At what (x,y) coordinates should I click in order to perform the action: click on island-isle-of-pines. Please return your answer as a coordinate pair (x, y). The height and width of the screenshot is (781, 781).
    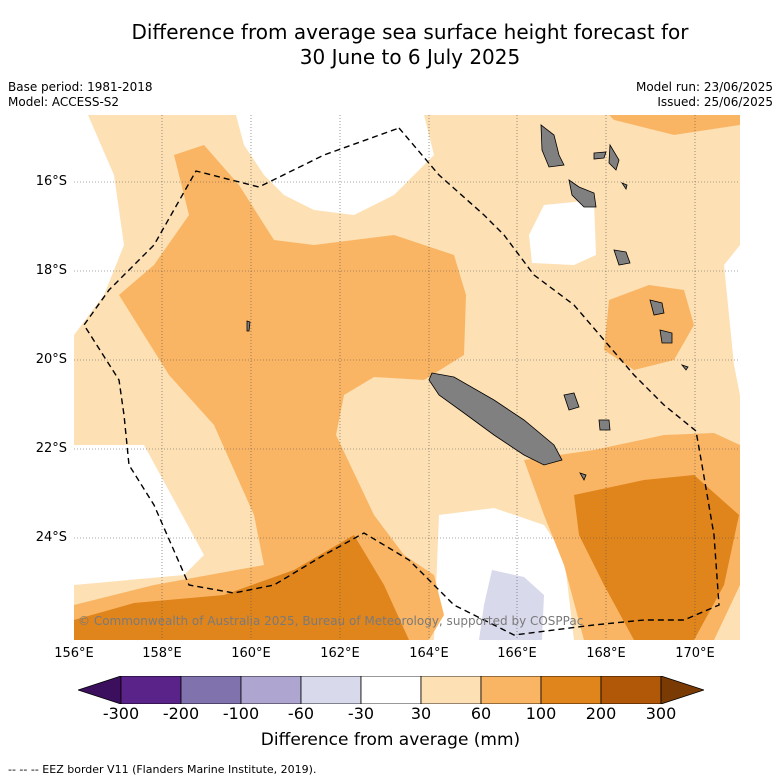
    Looking at the image, I should click on (583, 476).